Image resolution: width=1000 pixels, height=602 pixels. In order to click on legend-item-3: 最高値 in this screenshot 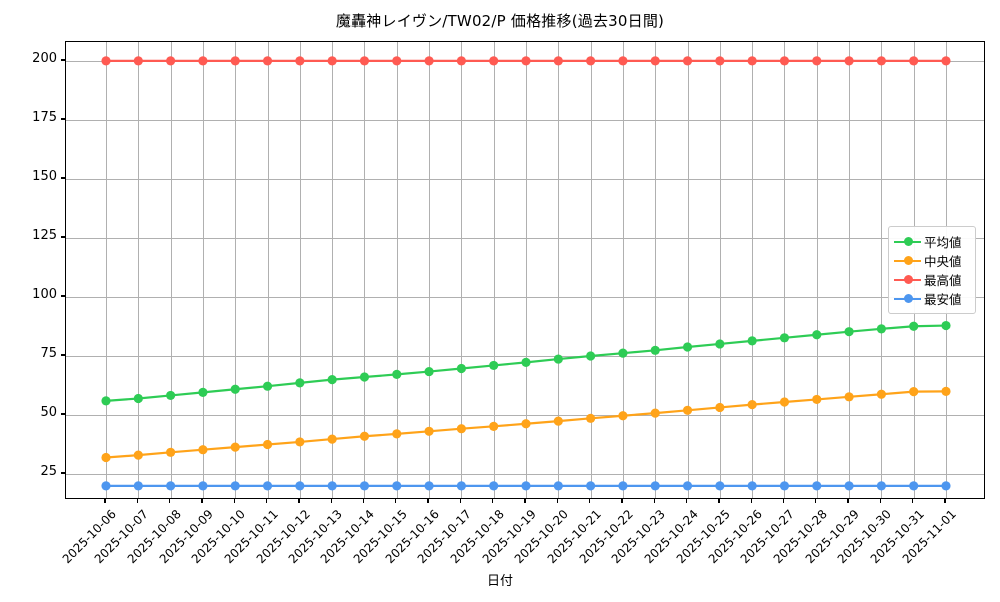, I will do `click(932, 279)`.